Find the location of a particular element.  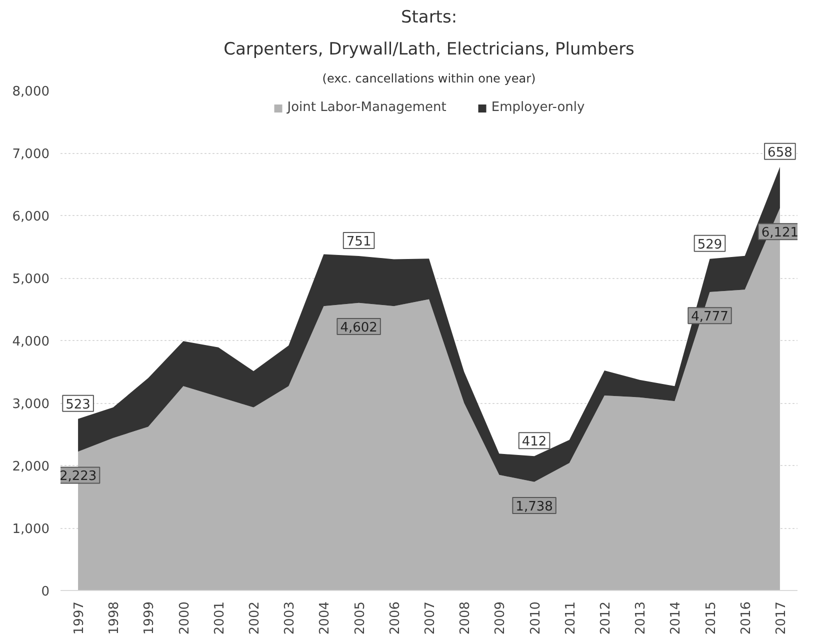

y-tick-label: 5,000 is located at coordinates (31, 279).